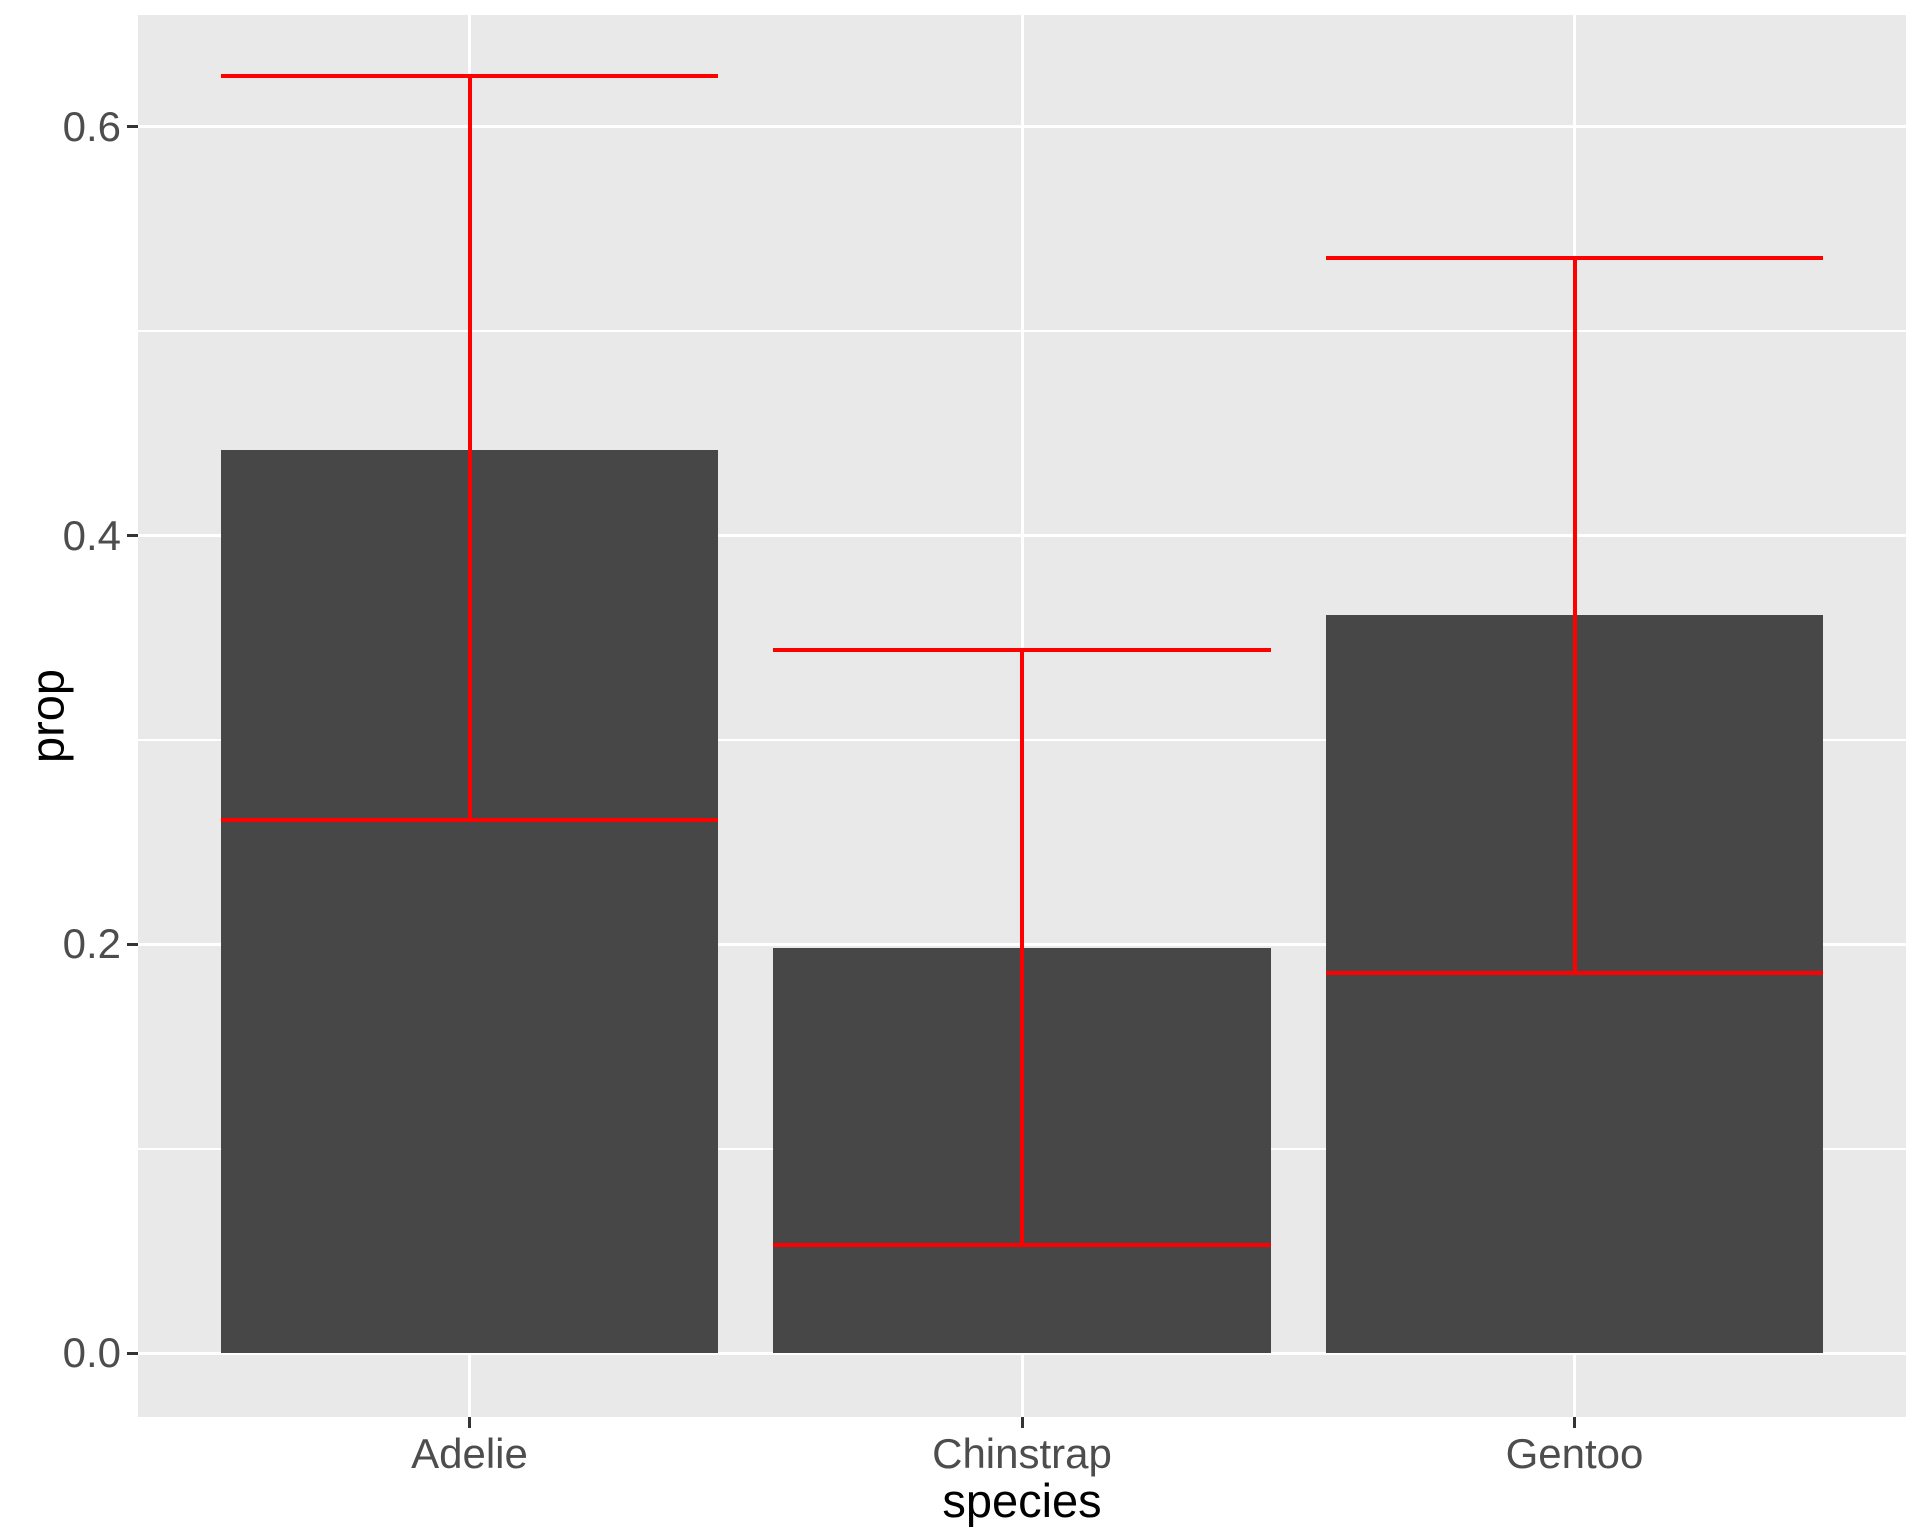  What do you see at coordinates (1574, 1453) in the screenshot?
I see `x-axis-tick-label: Gentoo` at bounding box center [1574, 1453].